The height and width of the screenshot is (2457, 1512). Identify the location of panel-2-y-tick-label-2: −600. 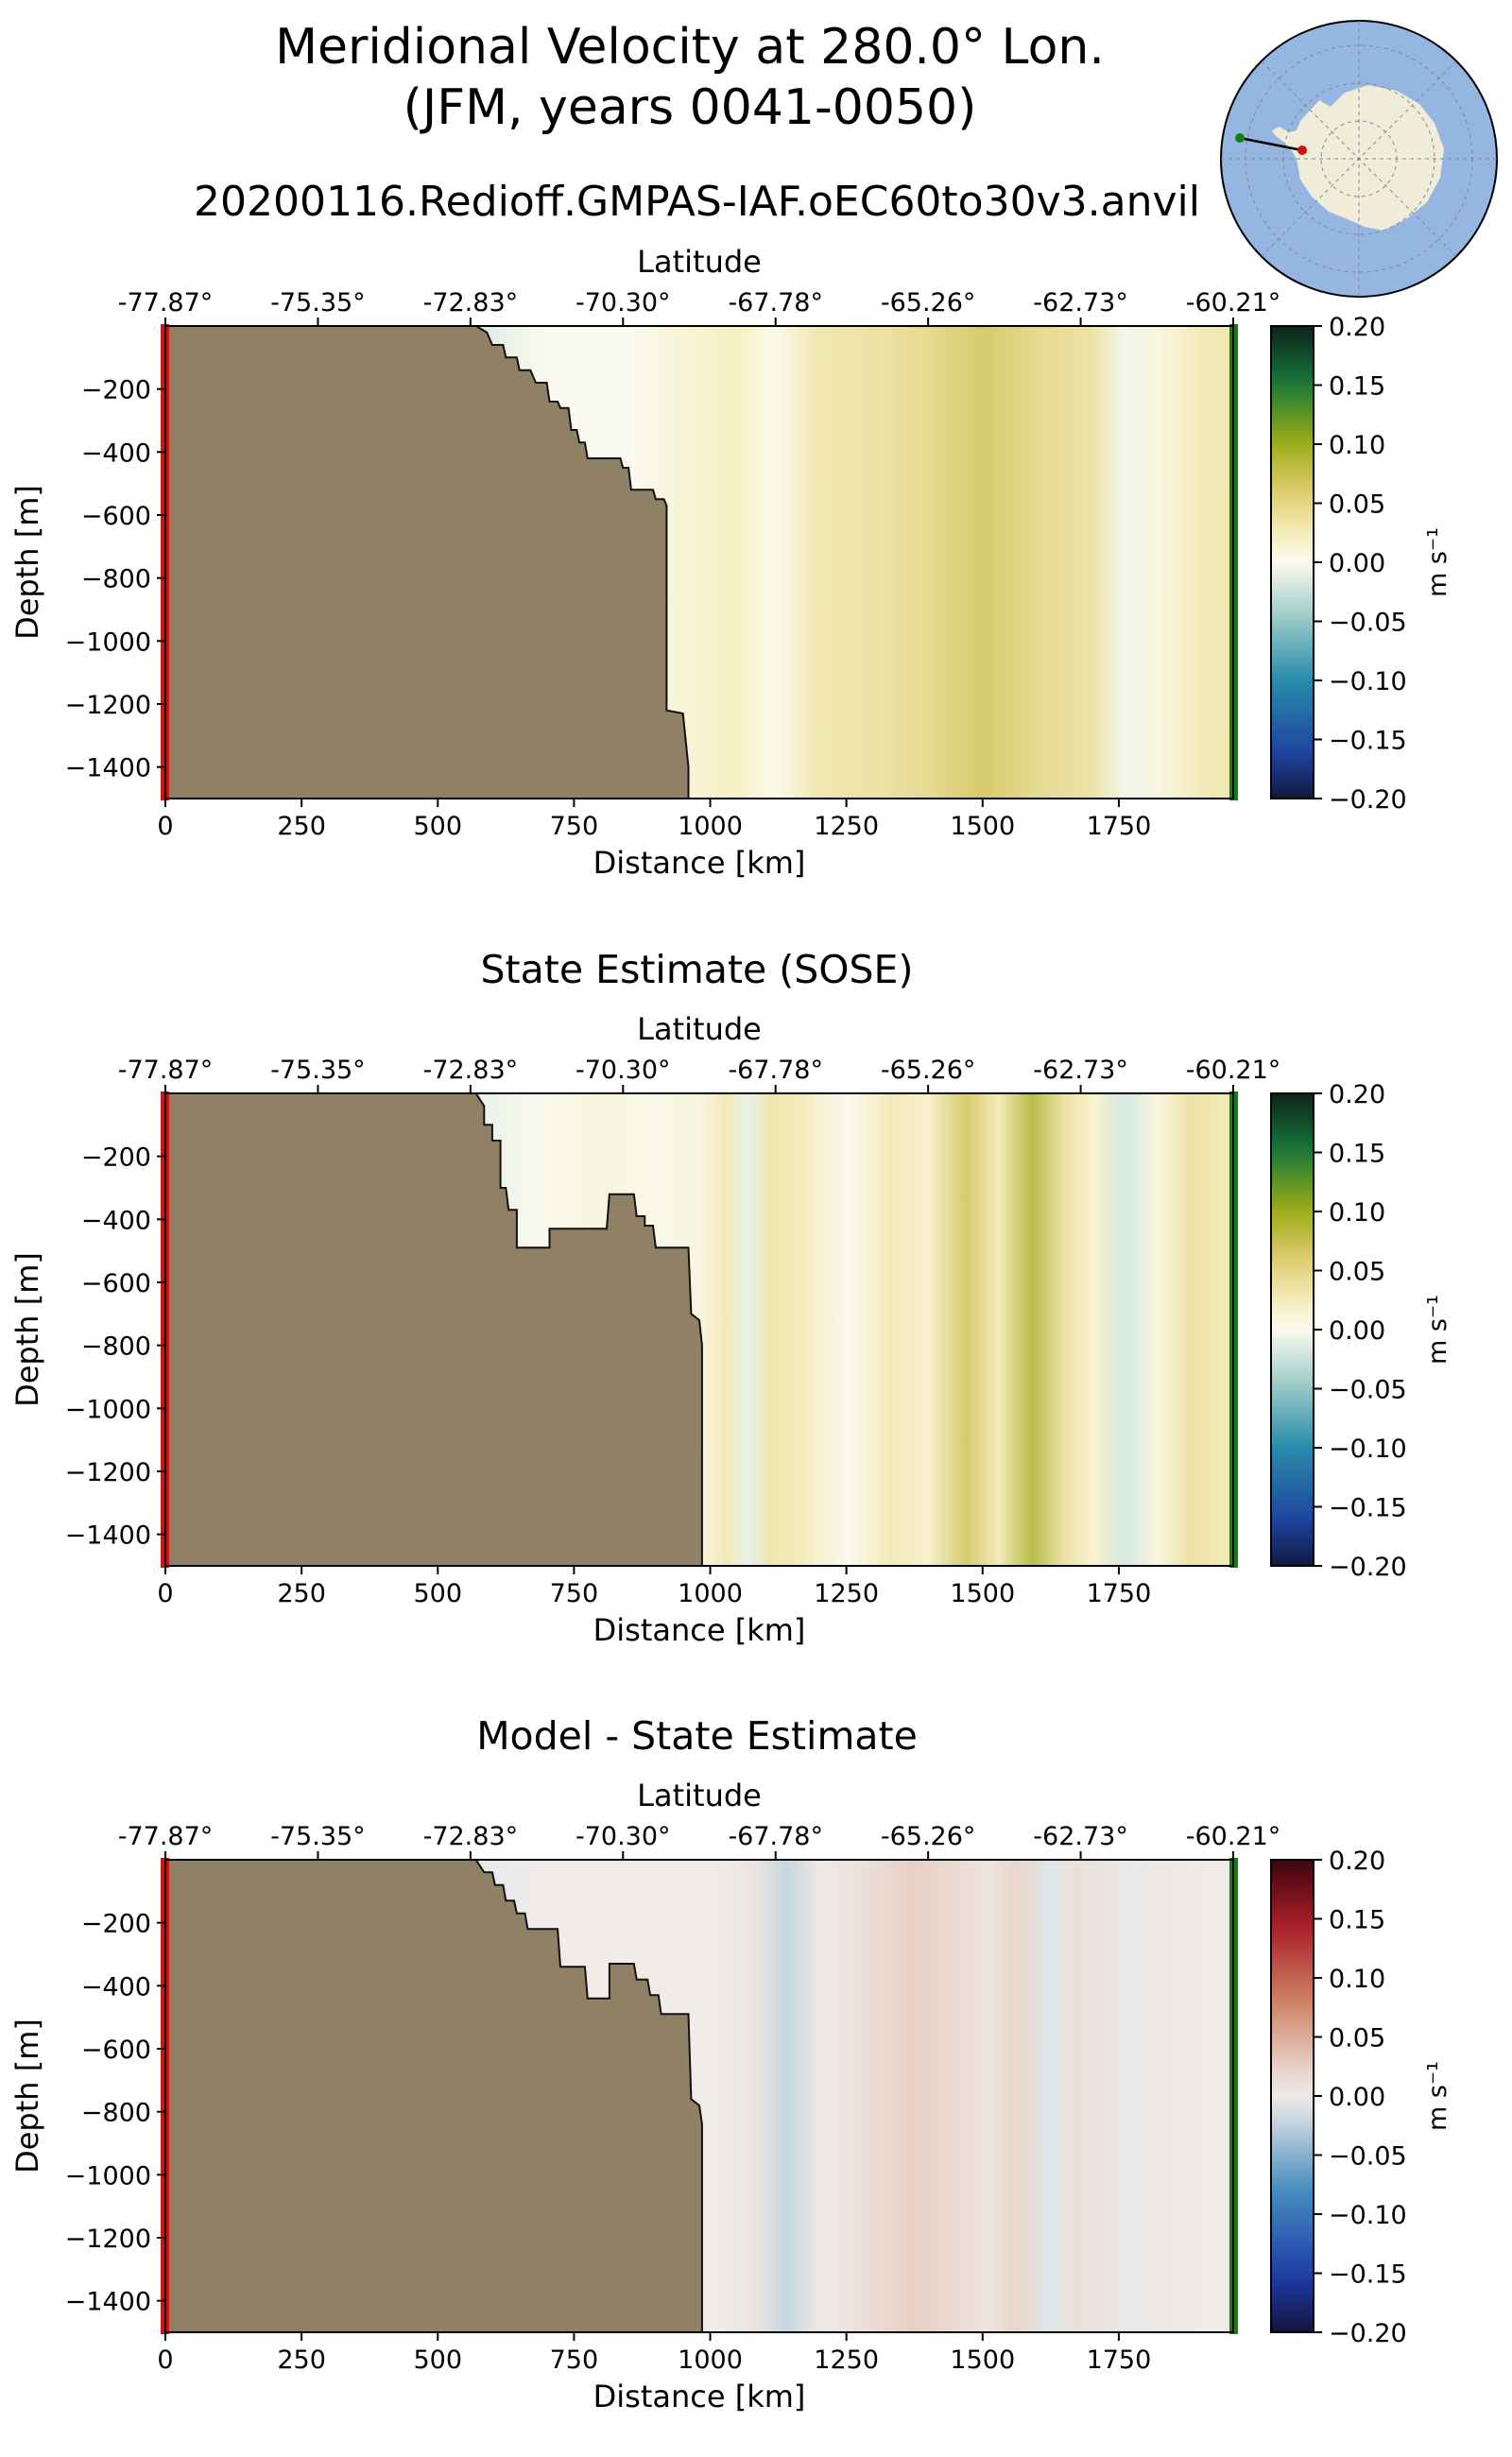
(116, 1283).